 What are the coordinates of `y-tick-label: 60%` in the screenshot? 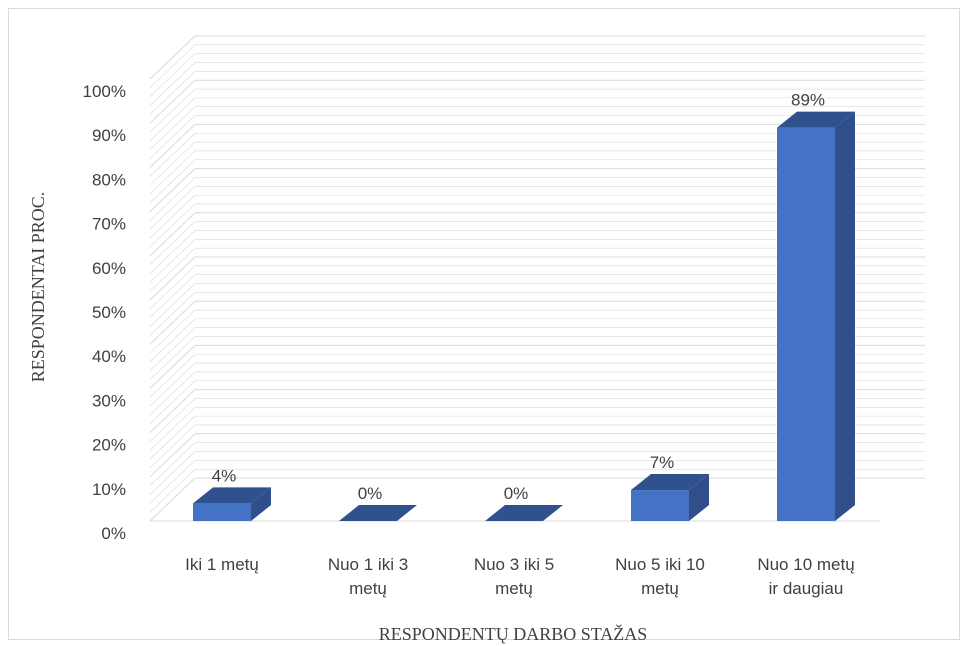 It's located at (109, 268).